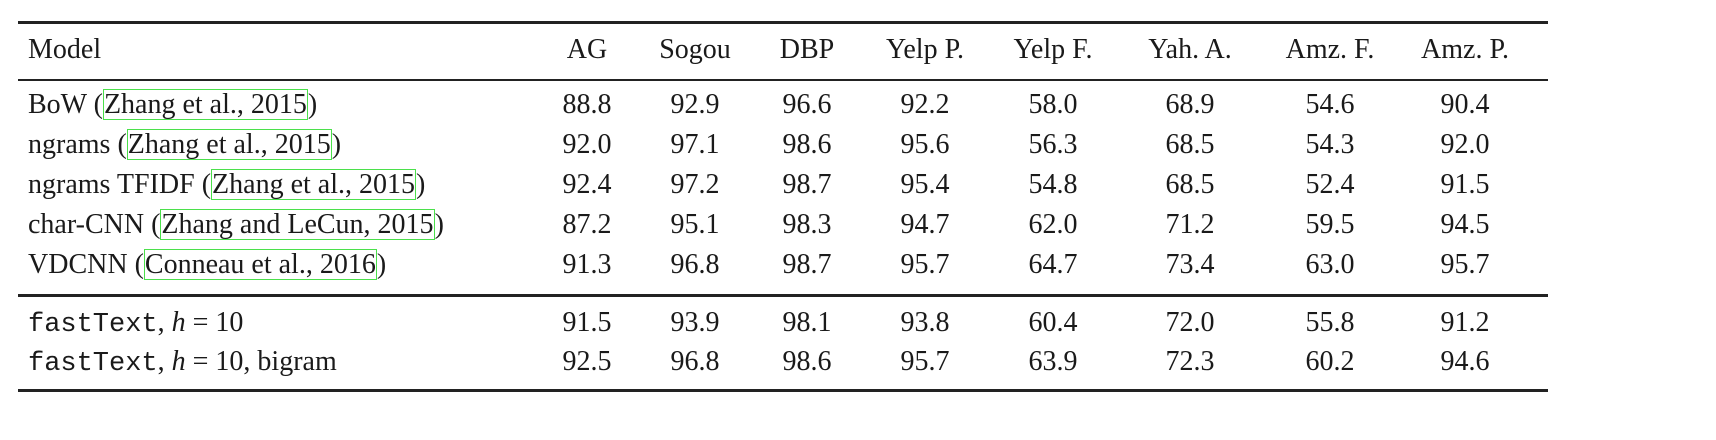 The height and width of the screenshot is (440, 1716). I want to click on column-header: AG, so click(587, 49).